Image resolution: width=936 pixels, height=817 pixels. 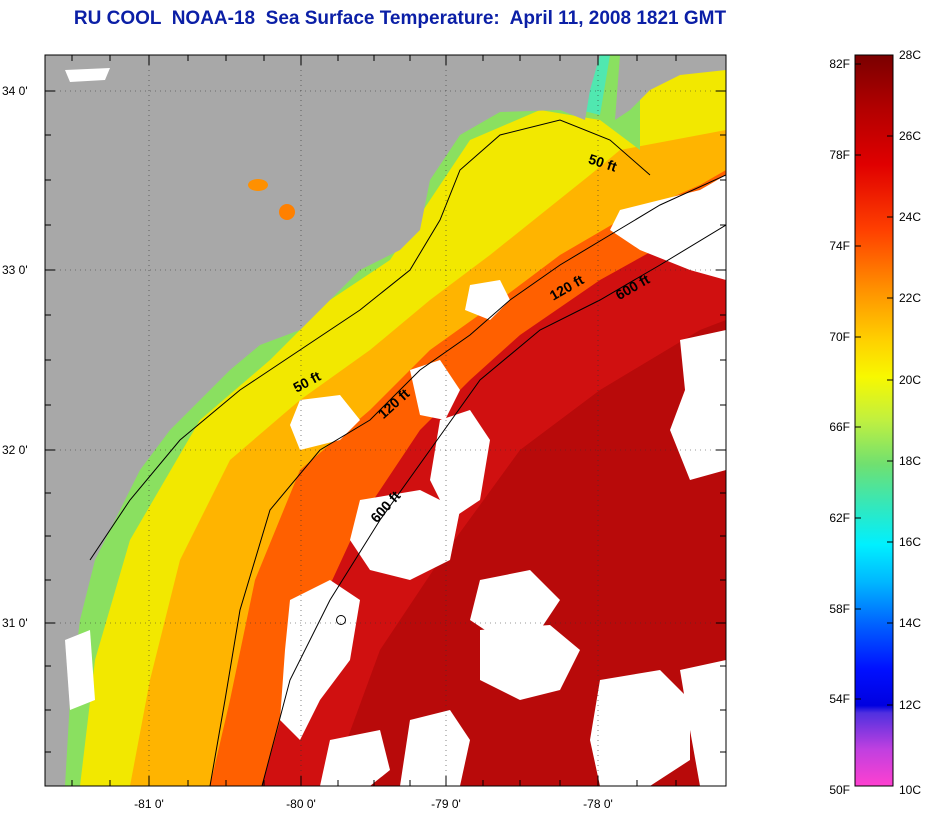 What do you see at coordinates (910, 380) in the screenshot?
I see `colorbar-c-label: 20C` at bounding box center [910, 380].